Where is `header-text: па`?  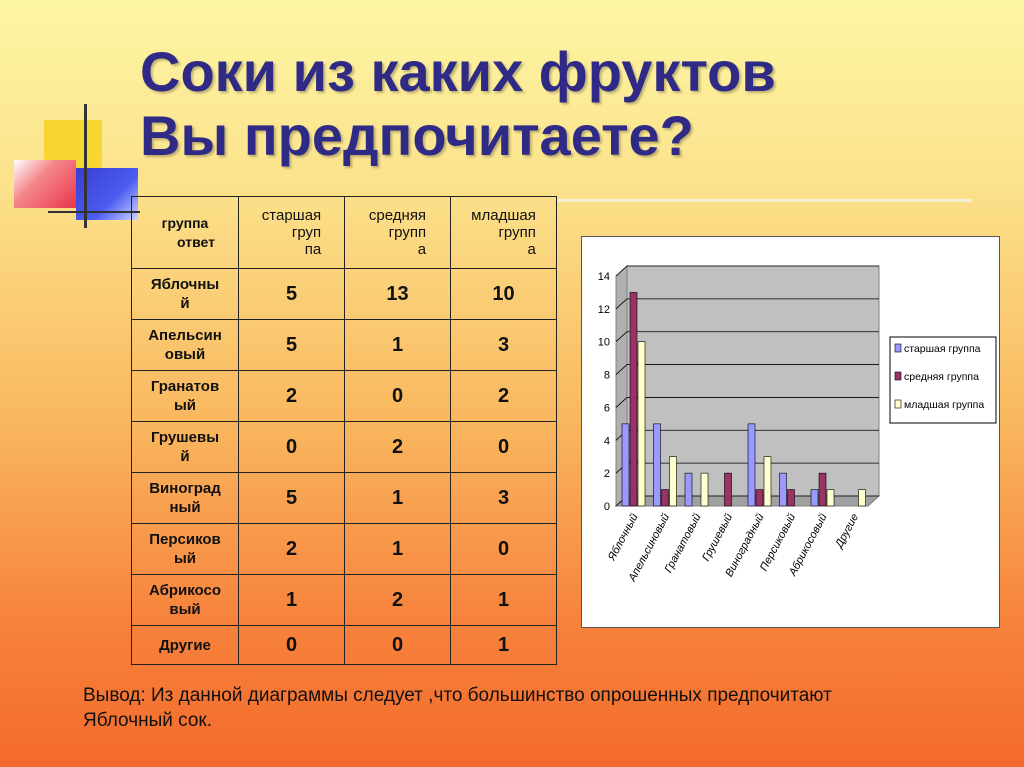 header-text: па is located at coordinates (313, 249).